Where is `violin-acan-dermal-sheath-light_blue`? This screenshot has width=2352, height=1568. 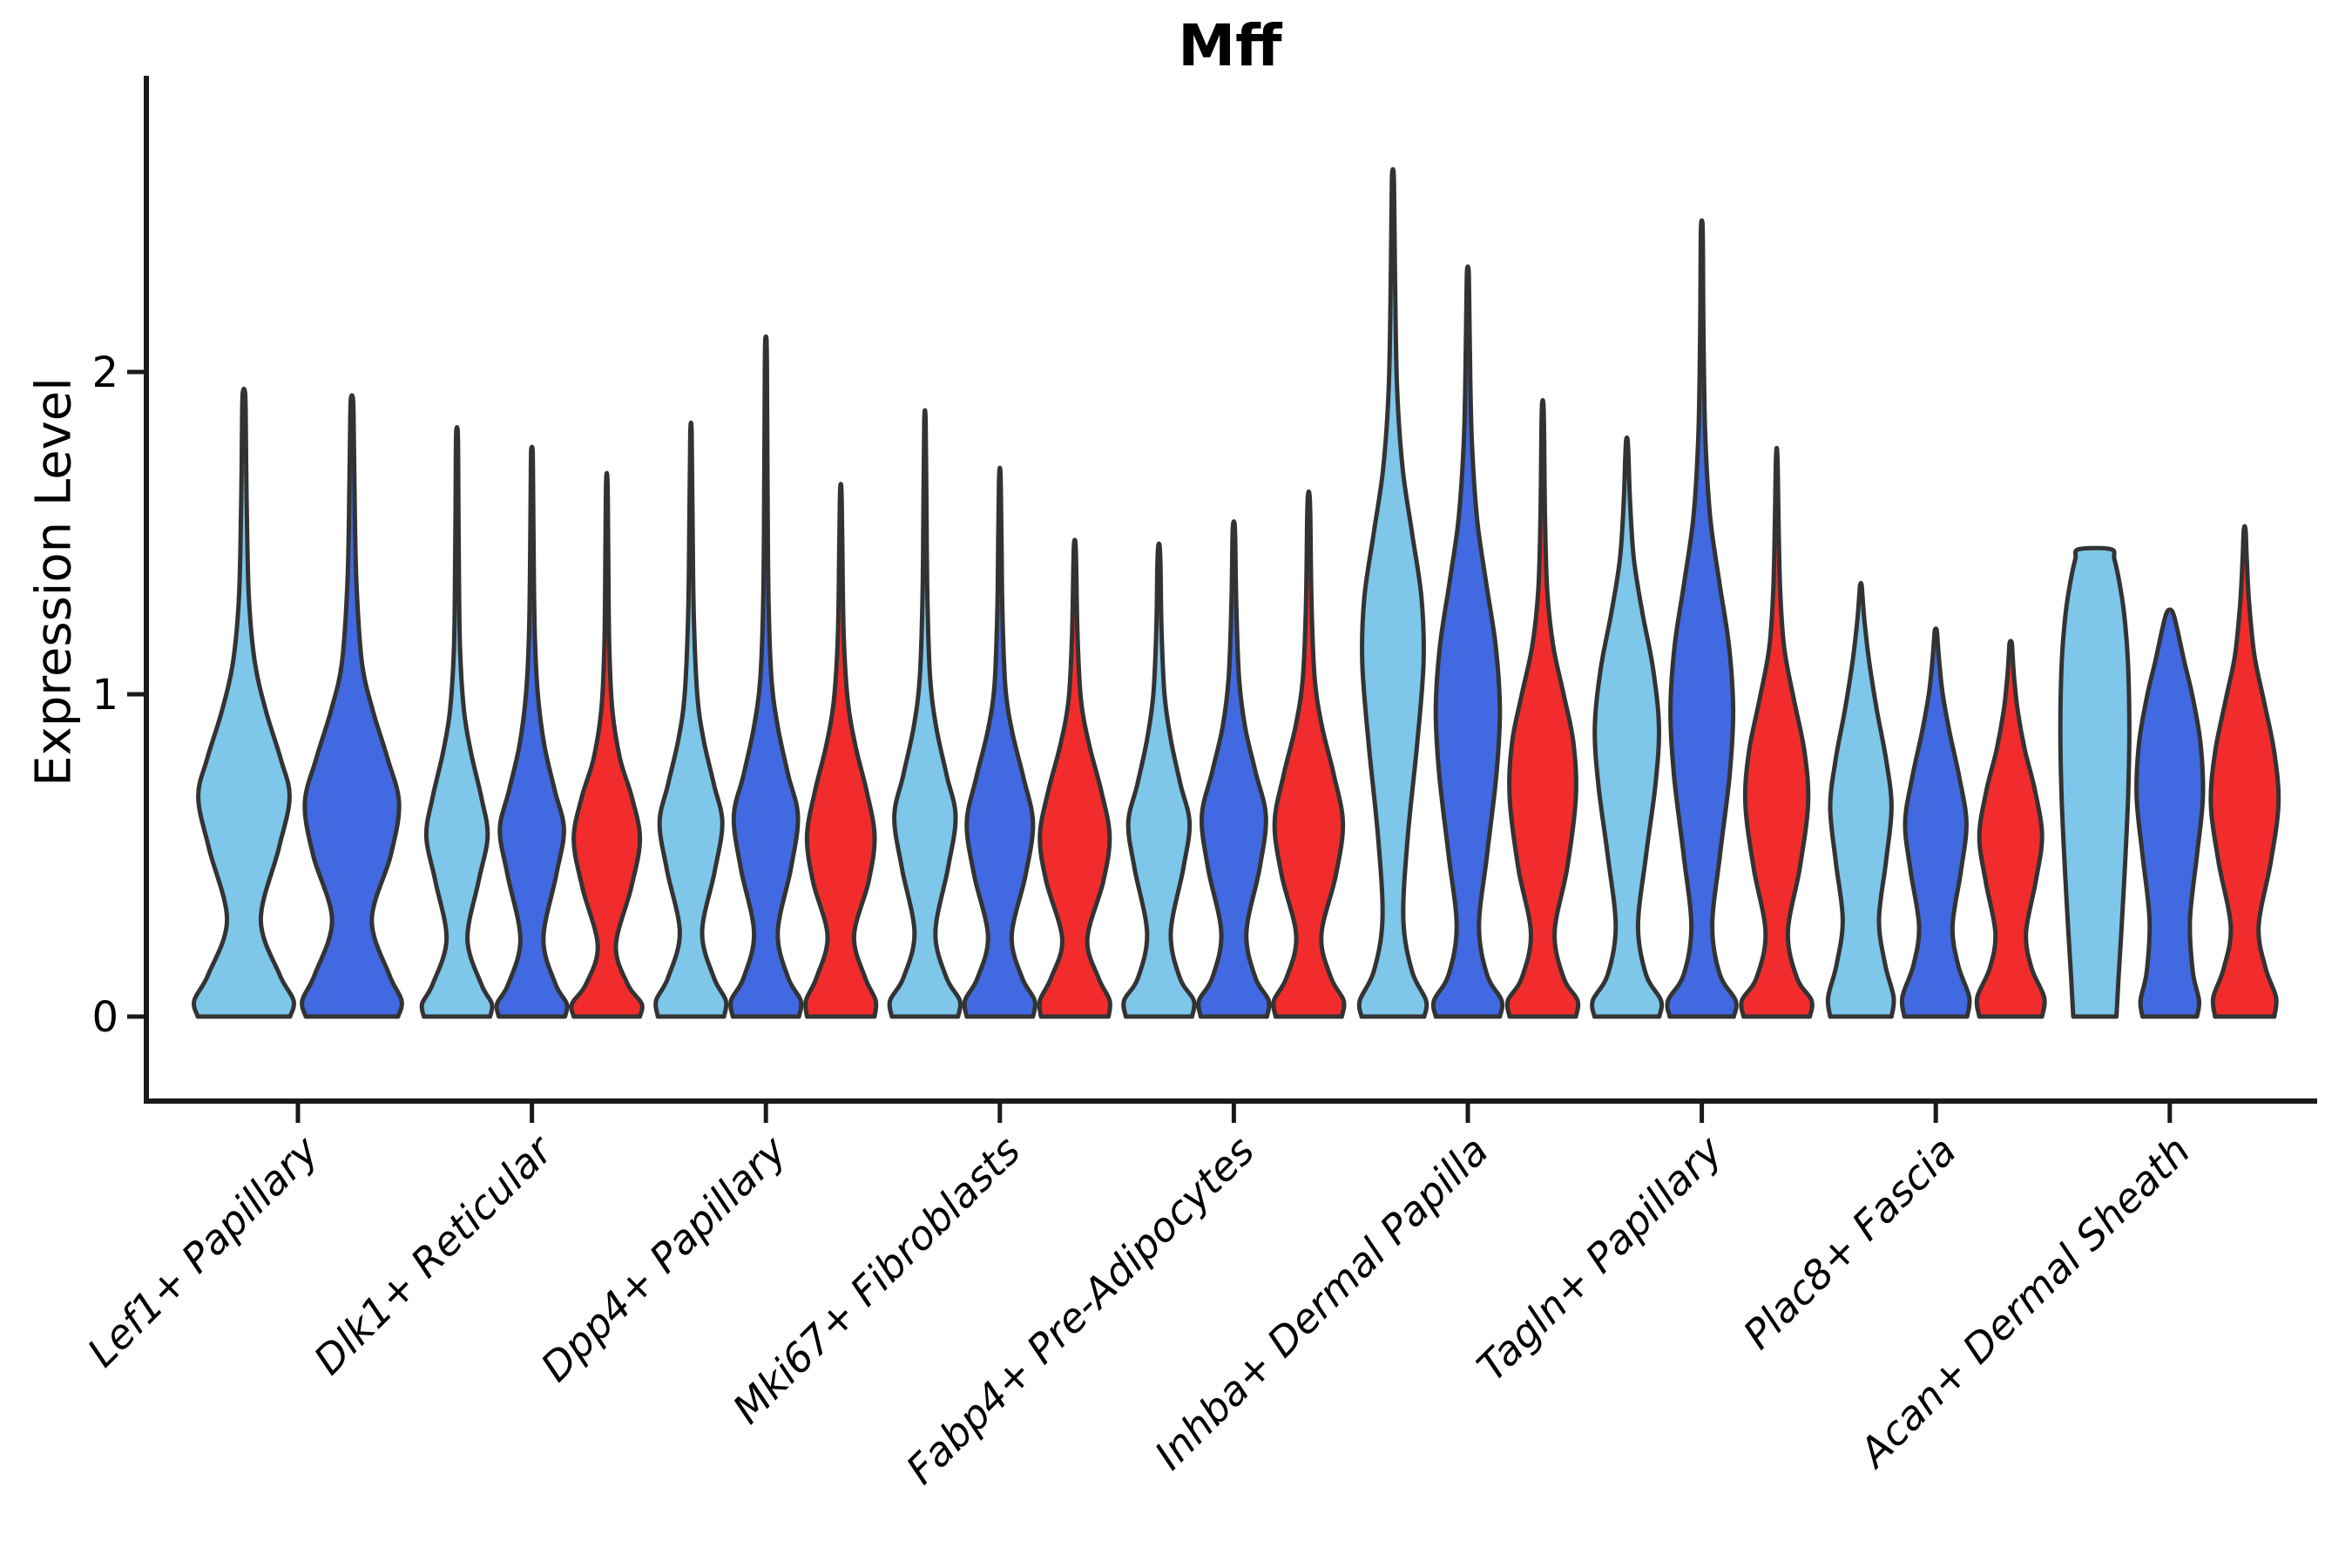
violin-acan-dermal-sheath-light_blue is located at coordinates (2095, 782).